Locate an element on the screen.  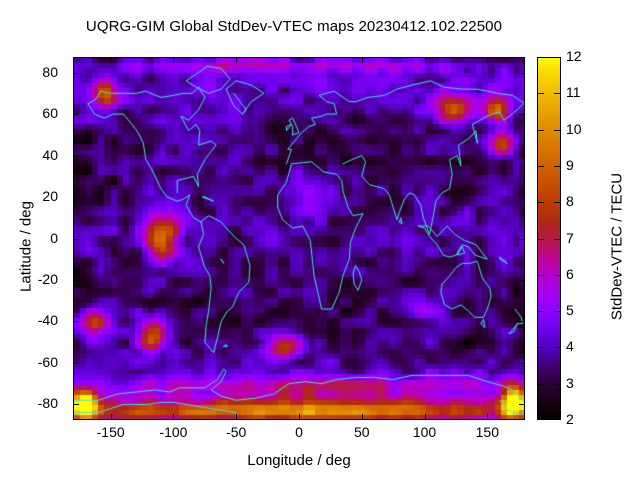
x-tick-label: -50 is located at coordinates (236, 432).